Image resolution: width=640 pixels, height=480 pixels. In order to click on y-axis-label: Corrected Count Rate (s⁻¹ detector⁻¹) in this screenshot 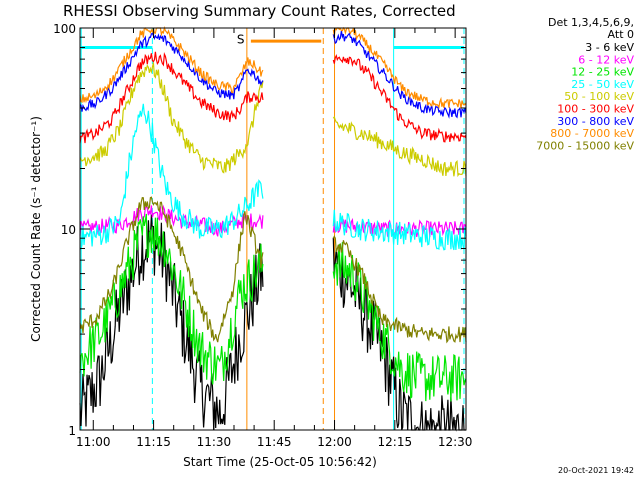, I will do `click(36, 229)`.